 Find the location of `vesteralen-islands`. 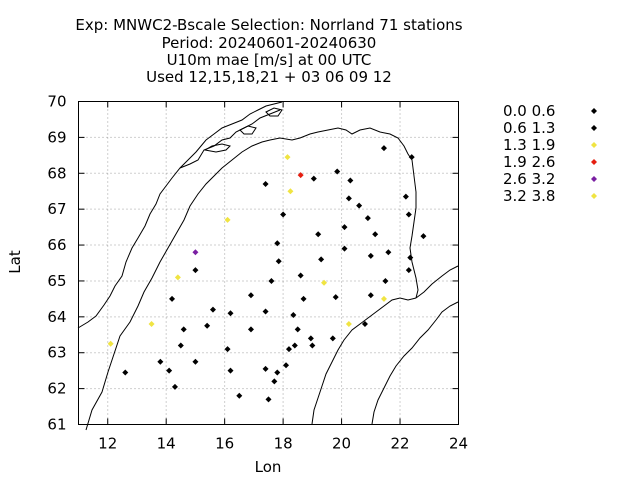

vesteralen-islands is located at coordinates (248, 130).